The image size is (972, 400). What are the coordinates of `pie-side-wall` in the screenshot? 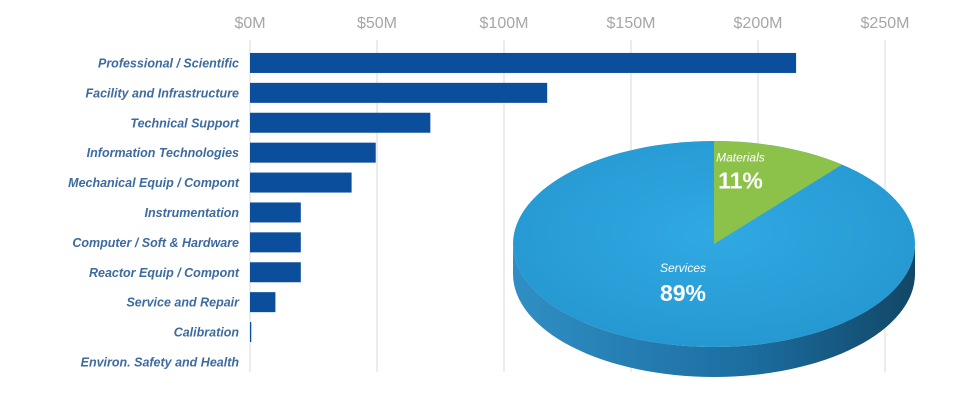 It's located at (714, 310).